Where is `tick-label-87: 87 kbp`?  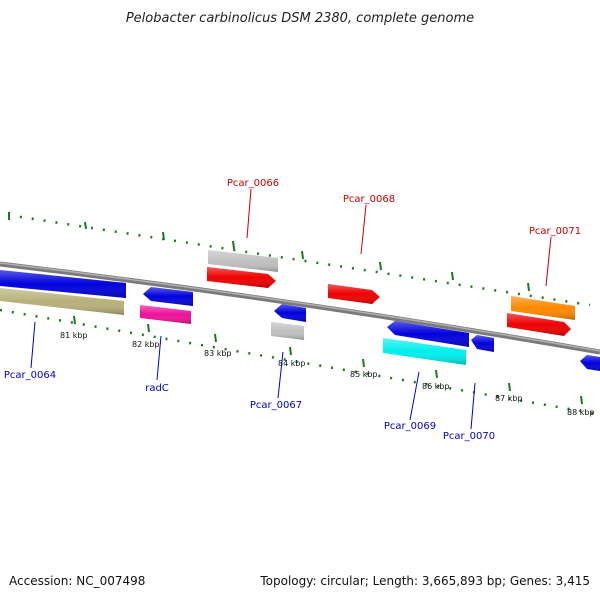 tick-label-87: 87 kbp is located at coordinates (509, 398).